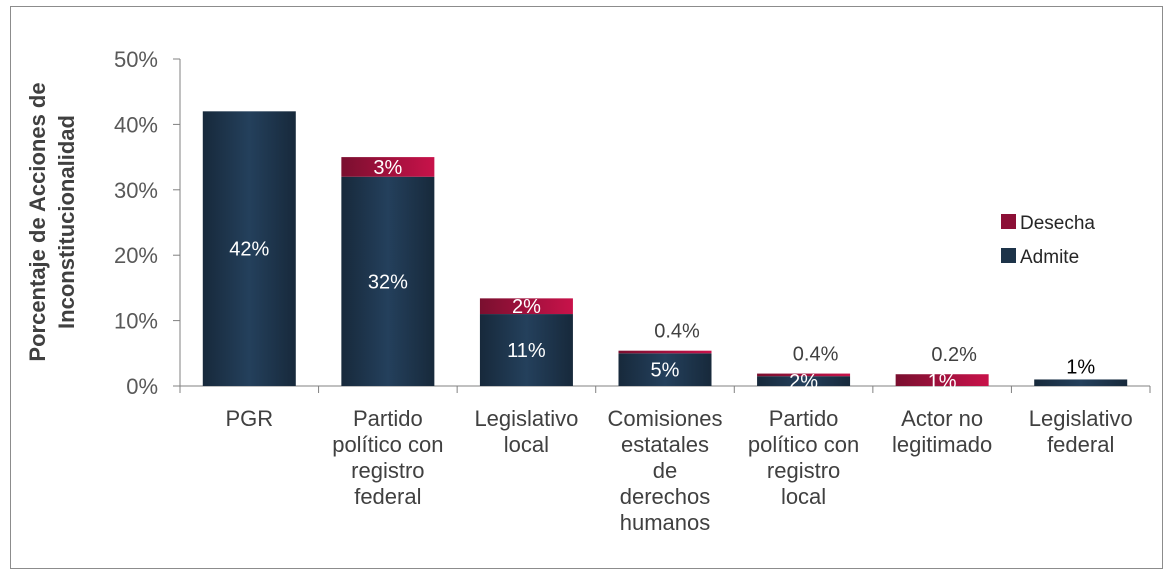 Image resolution: width=1172 pixels, height=575 pixels. I want to click on x-category-label: PGR, so click(249, 418).